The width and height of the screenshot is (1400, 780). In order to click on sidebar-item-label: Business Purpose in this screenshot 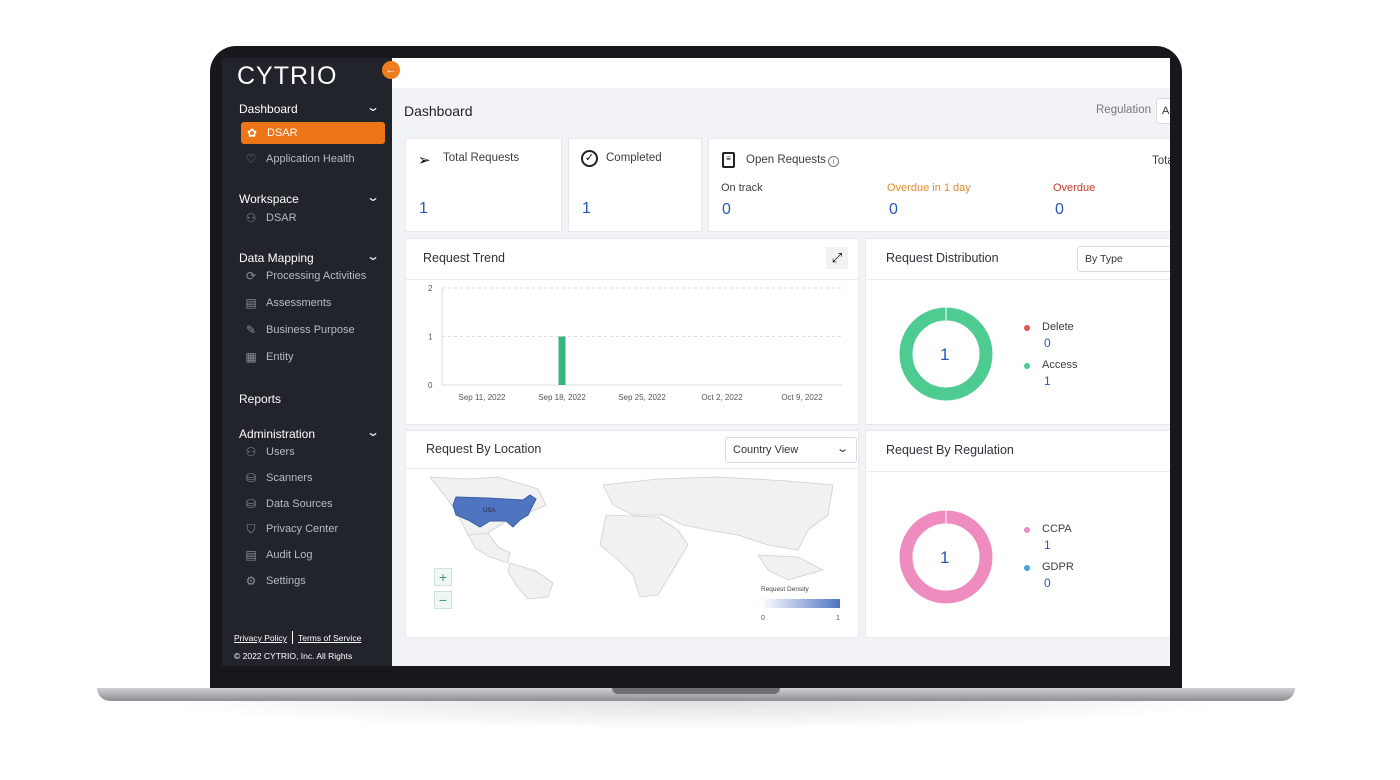, I will do `click(310, 330)`.